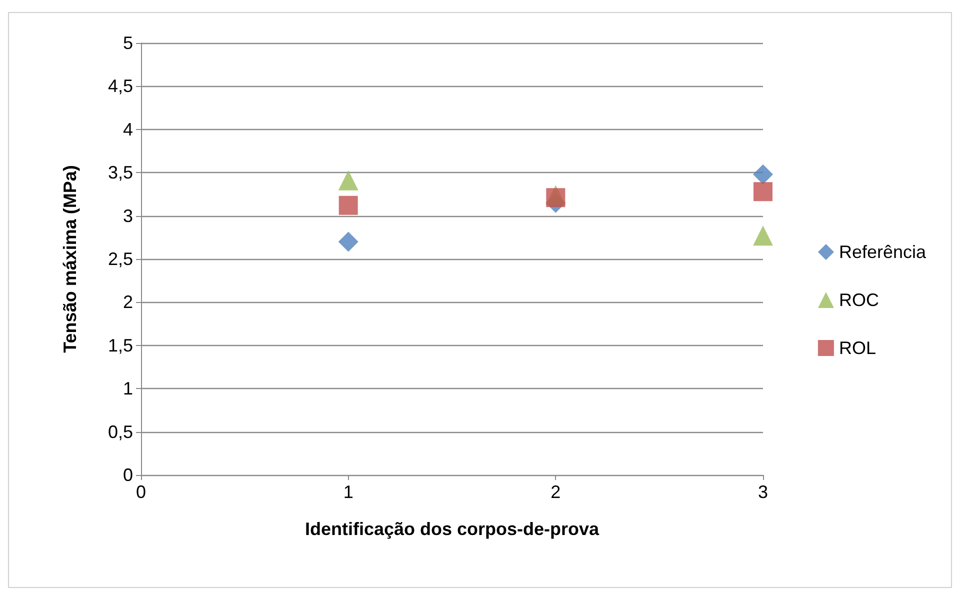  What do you see at coordinates (763, 492) in the screenshot?
I see `x-tick-label: 3` at bounding box center [763, 492].